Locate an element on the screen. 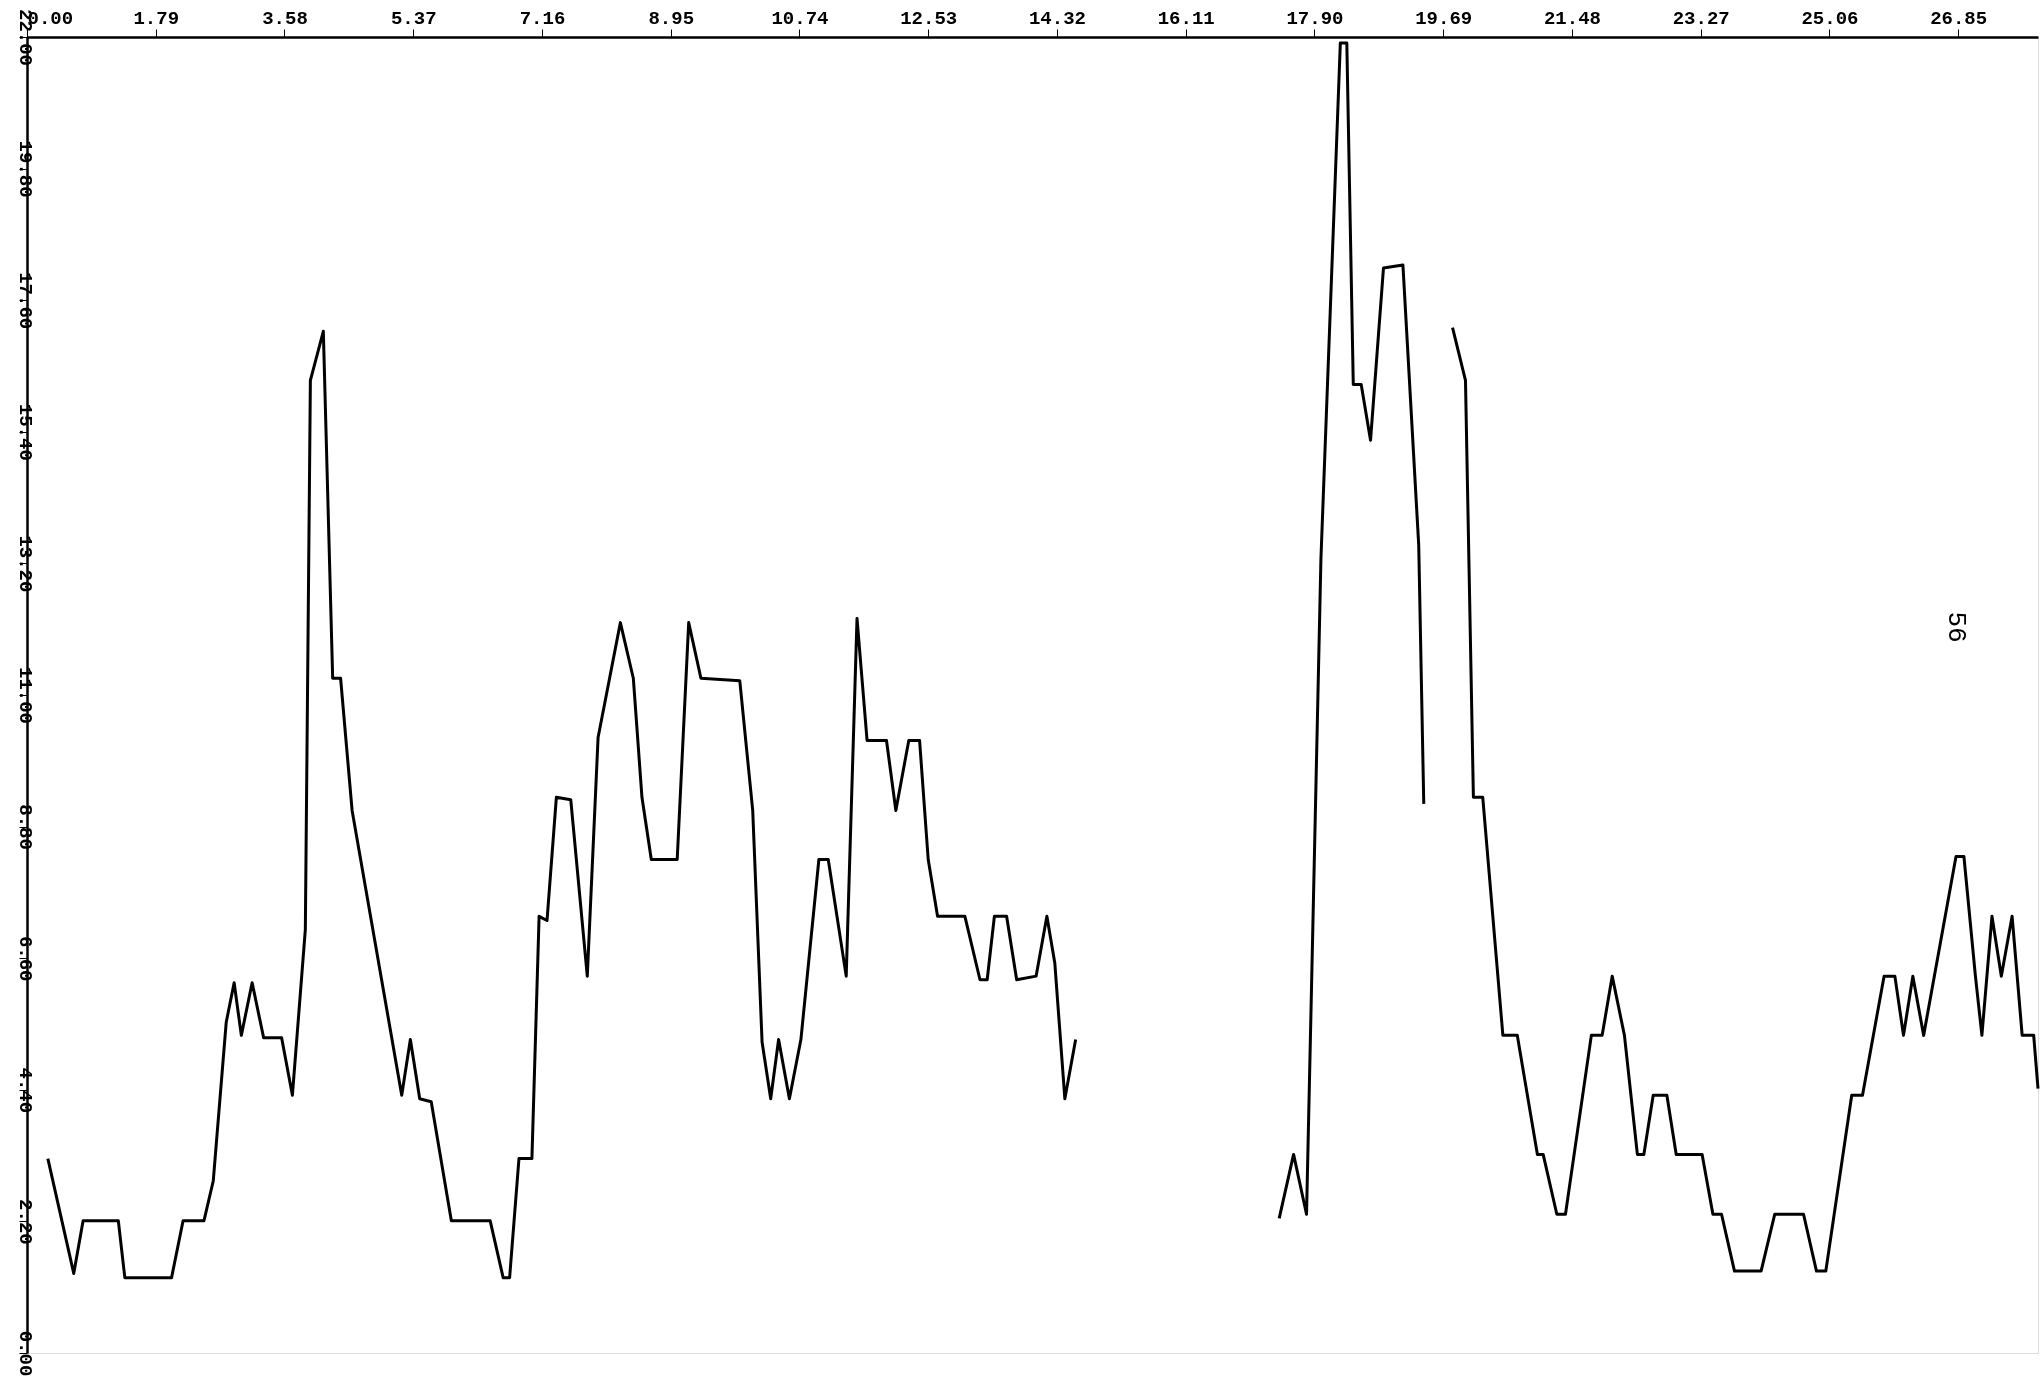 This screenshot has height=1384, width=2040. x-tick-label: 19.69 is located at coordinates (1444, 18).